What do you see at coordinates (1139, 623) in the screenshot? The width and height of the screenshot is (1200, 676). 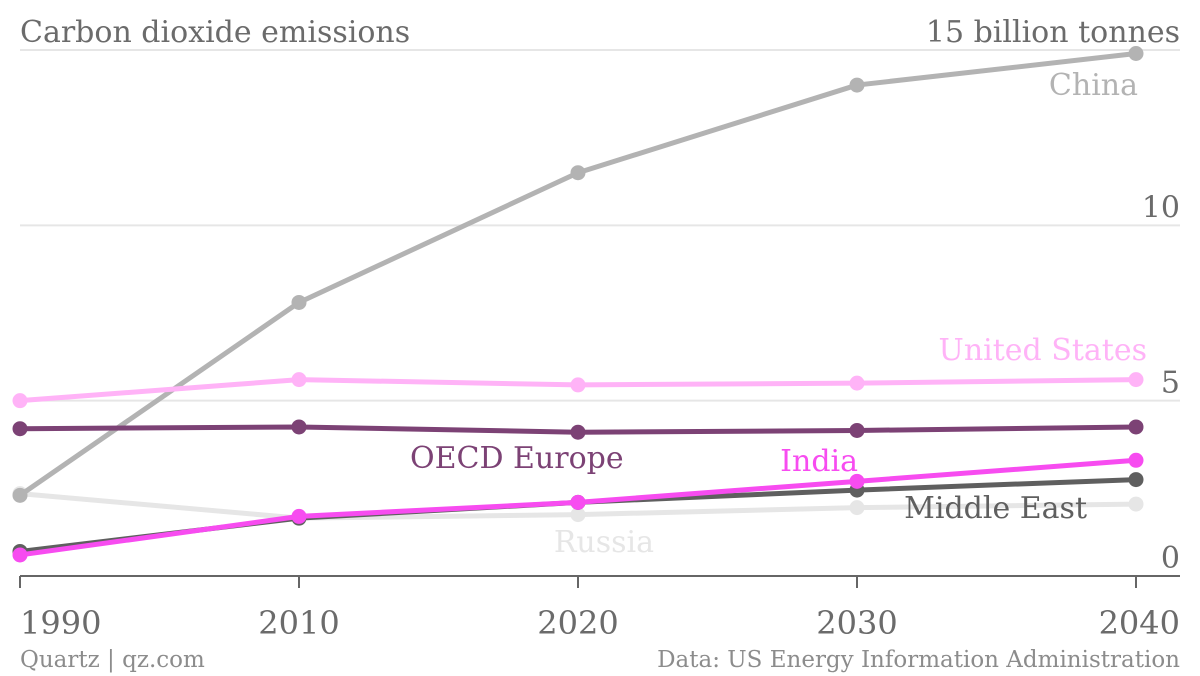 I see `x-tick-label: 2040` at bounding box center [1139, 623].